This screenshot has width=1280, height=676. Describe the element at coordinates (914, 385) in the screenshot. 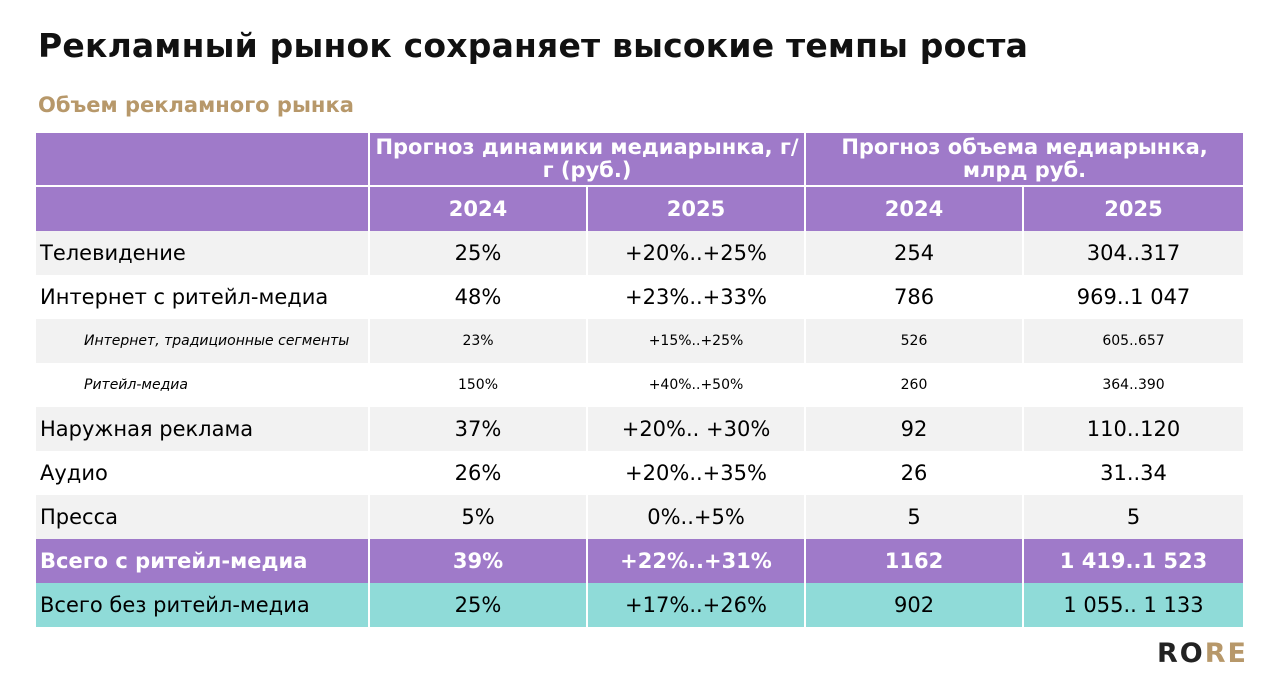

I see `cell-volume-2024: 260` at that location.